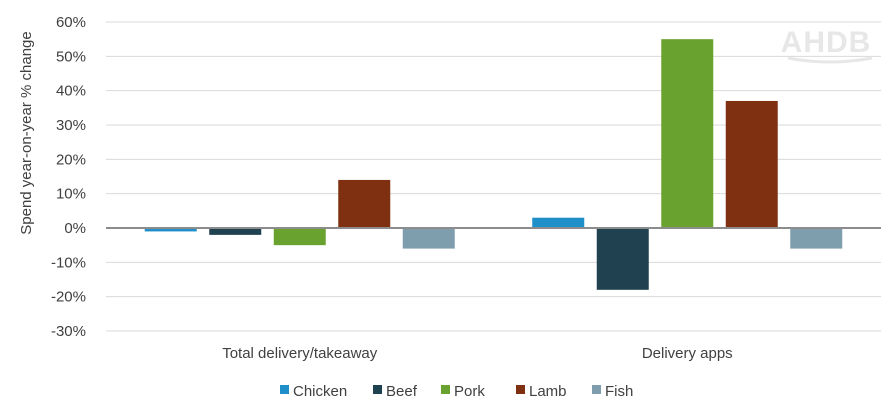 This screenshot has width=894, height=408. Describe the element at coordinates (320, 391) in the screenshot. I see `legend-label-chicken: Chicken` at that location.